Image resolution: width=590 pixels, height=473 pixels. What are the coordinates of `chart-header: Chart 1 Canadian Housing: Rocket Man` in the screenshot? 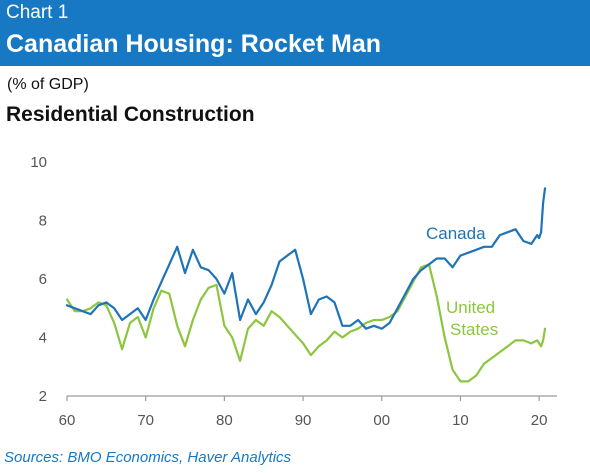 It's located at (295, 33).